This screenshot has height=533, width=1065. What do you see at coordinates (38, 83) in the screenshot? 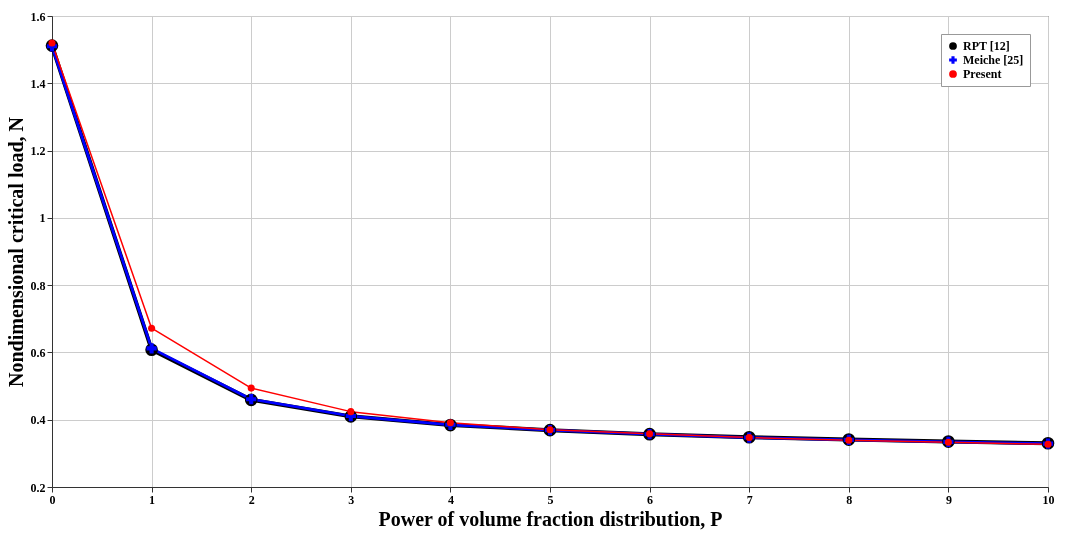
I see `y-tick-label: 1.4` at bounding box center [38, 83].